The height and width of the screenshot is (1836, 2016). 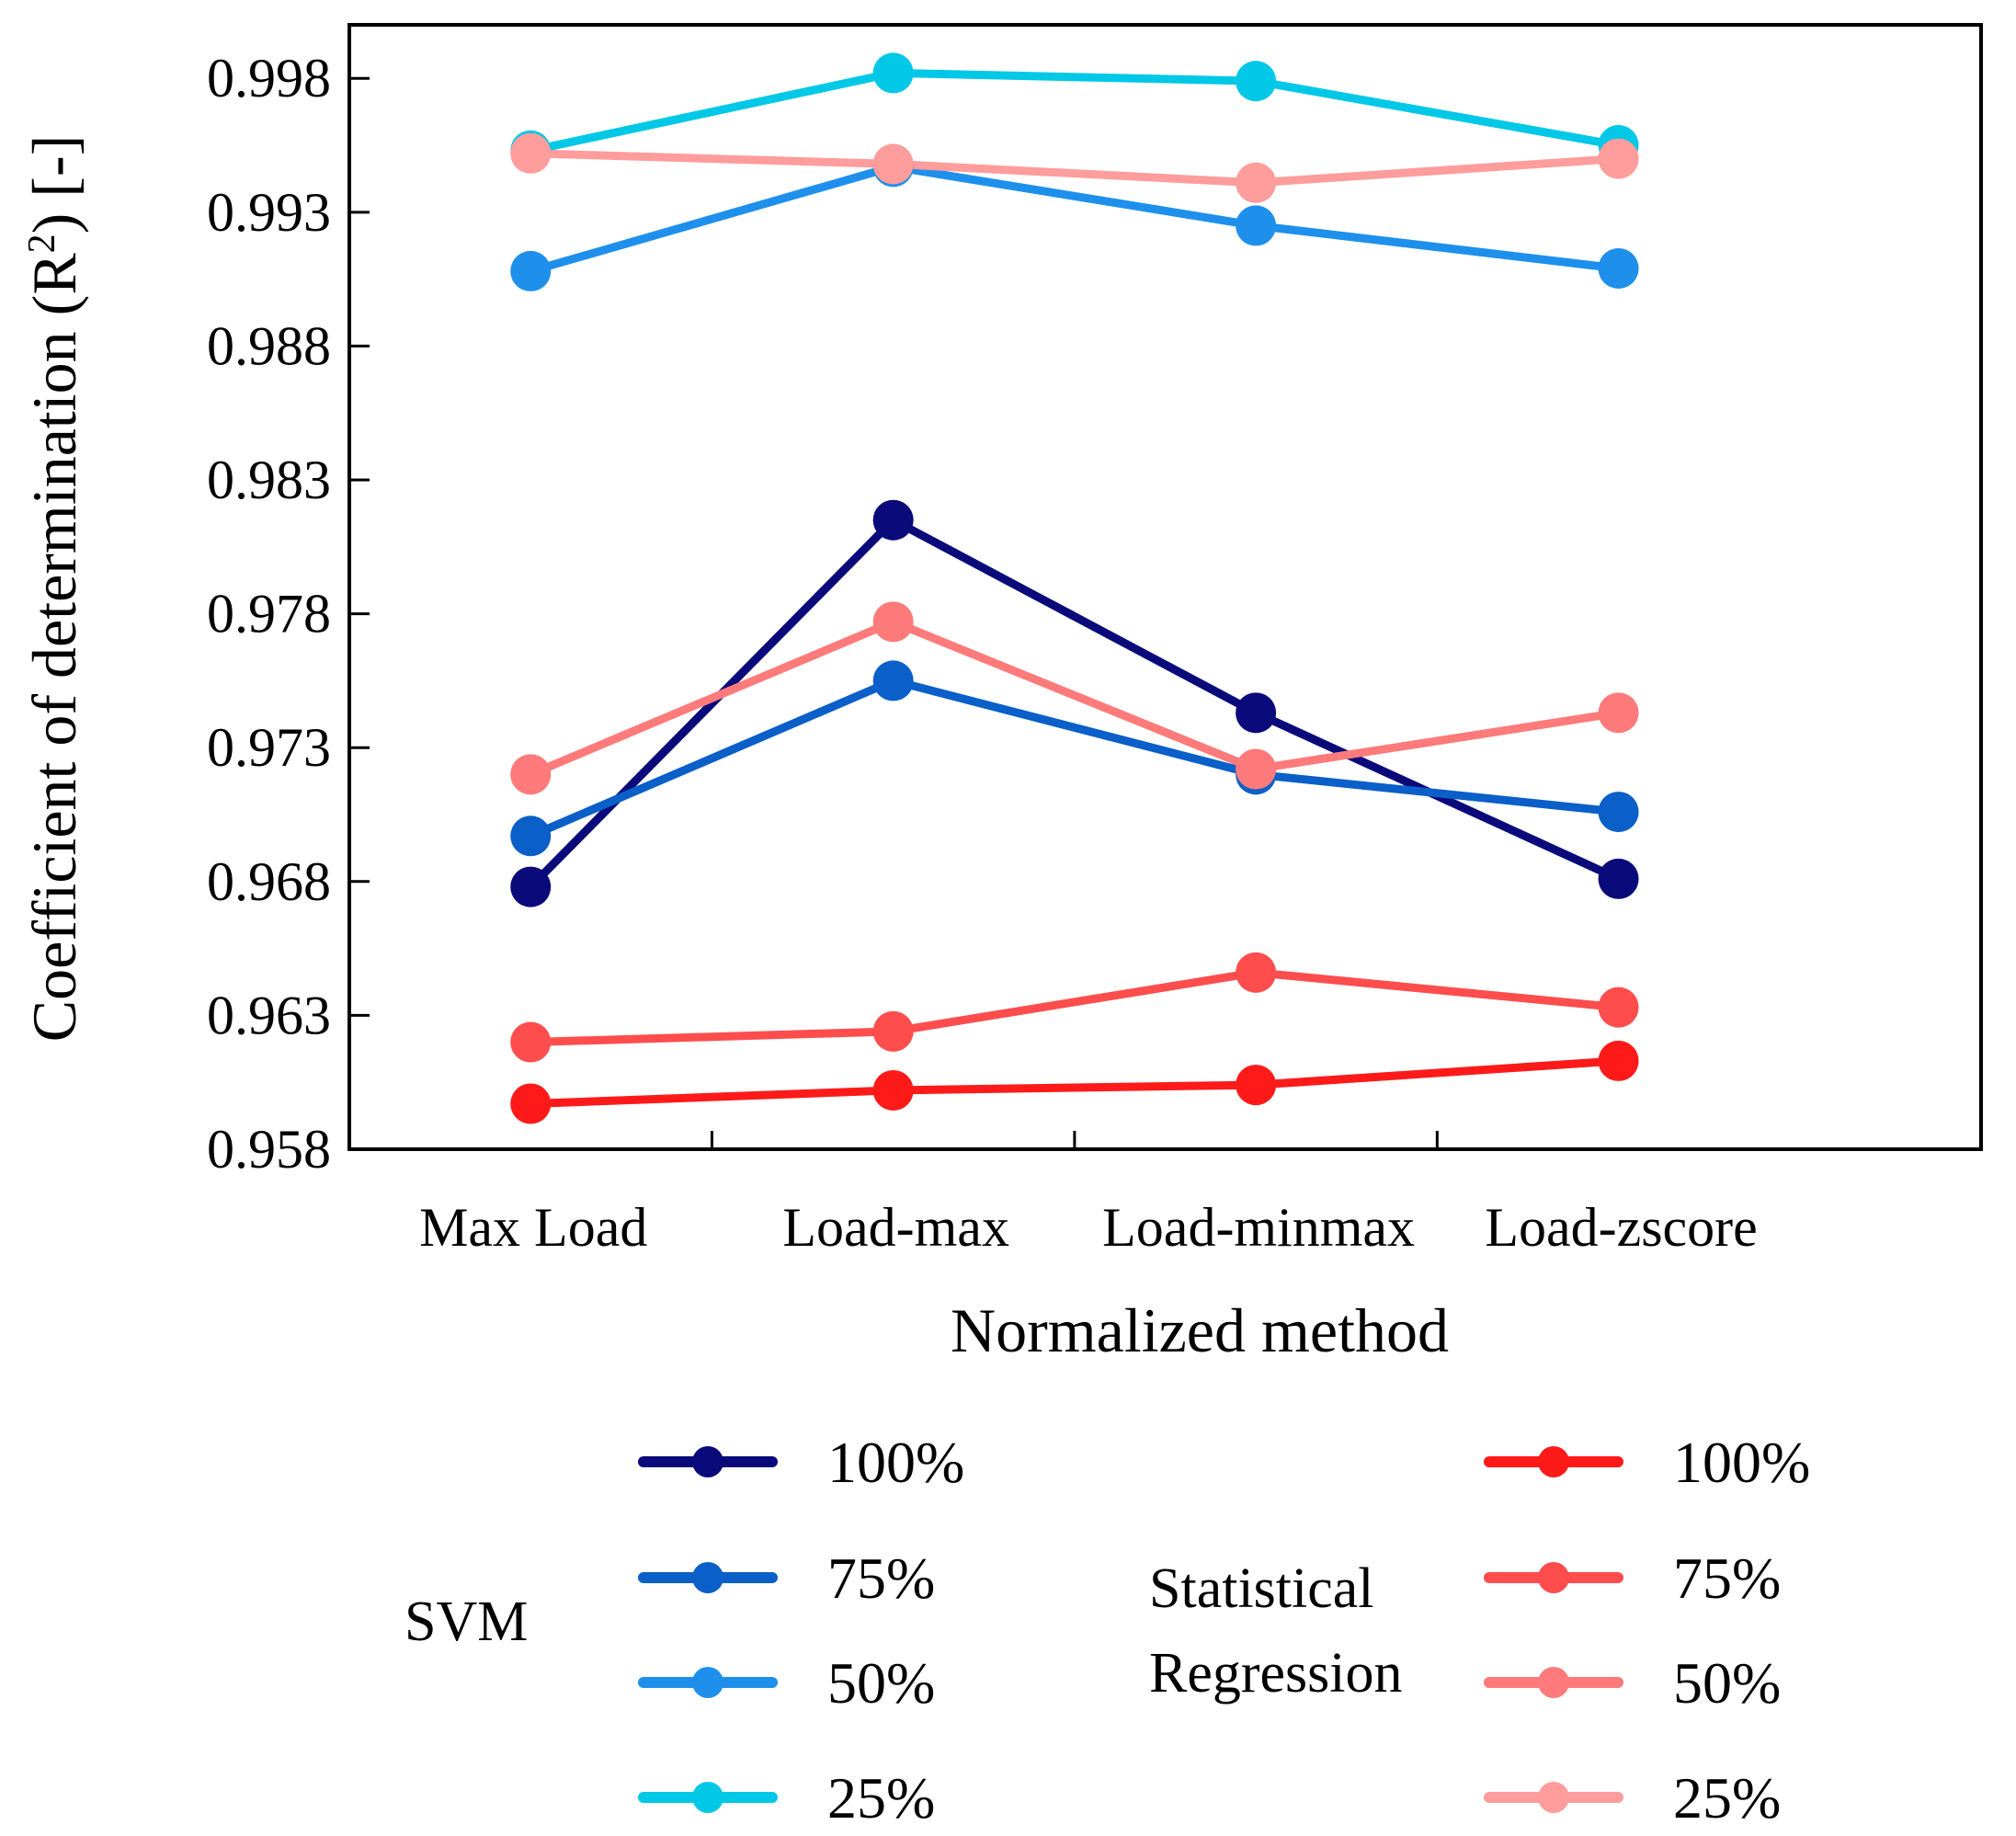 I want to click on x-axis-title: Normalized method, so click(x=1200, y=1330).